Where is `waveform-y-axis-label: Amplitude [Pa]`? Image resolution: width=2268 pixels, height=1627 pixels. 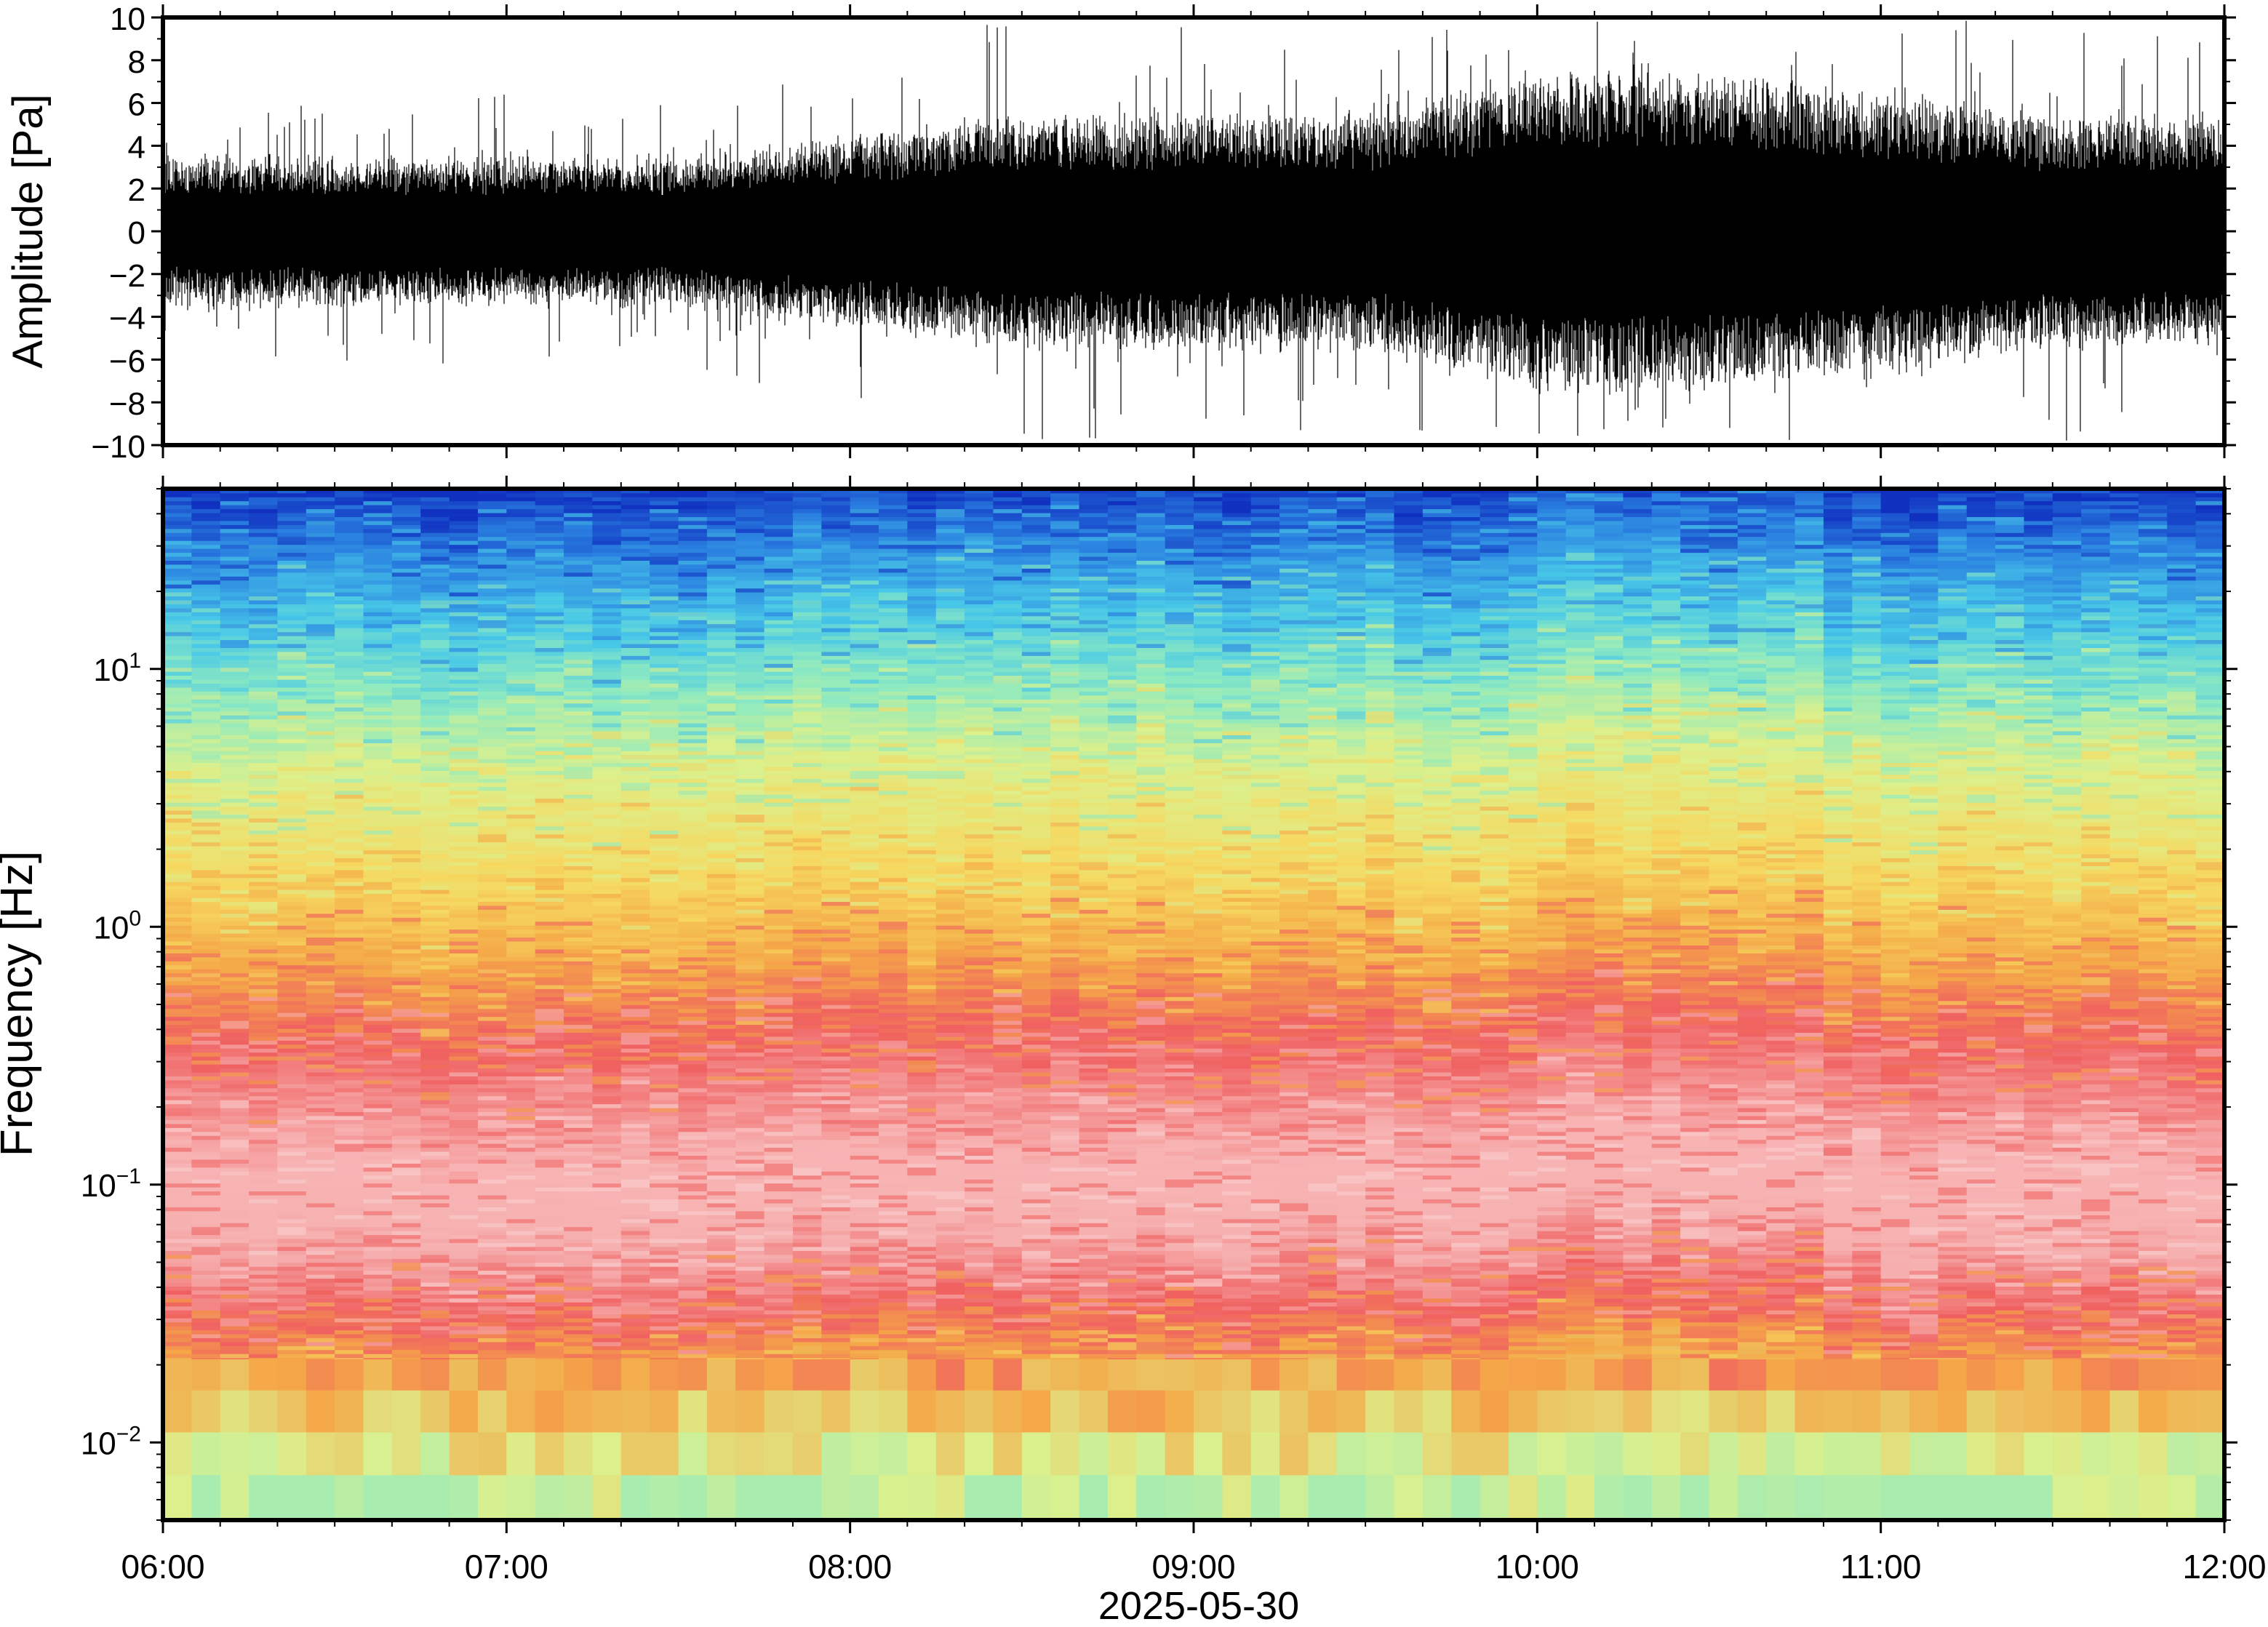
waveform-y-axis-label: Amplitude [Pa] is located at coordinates (28, 231).